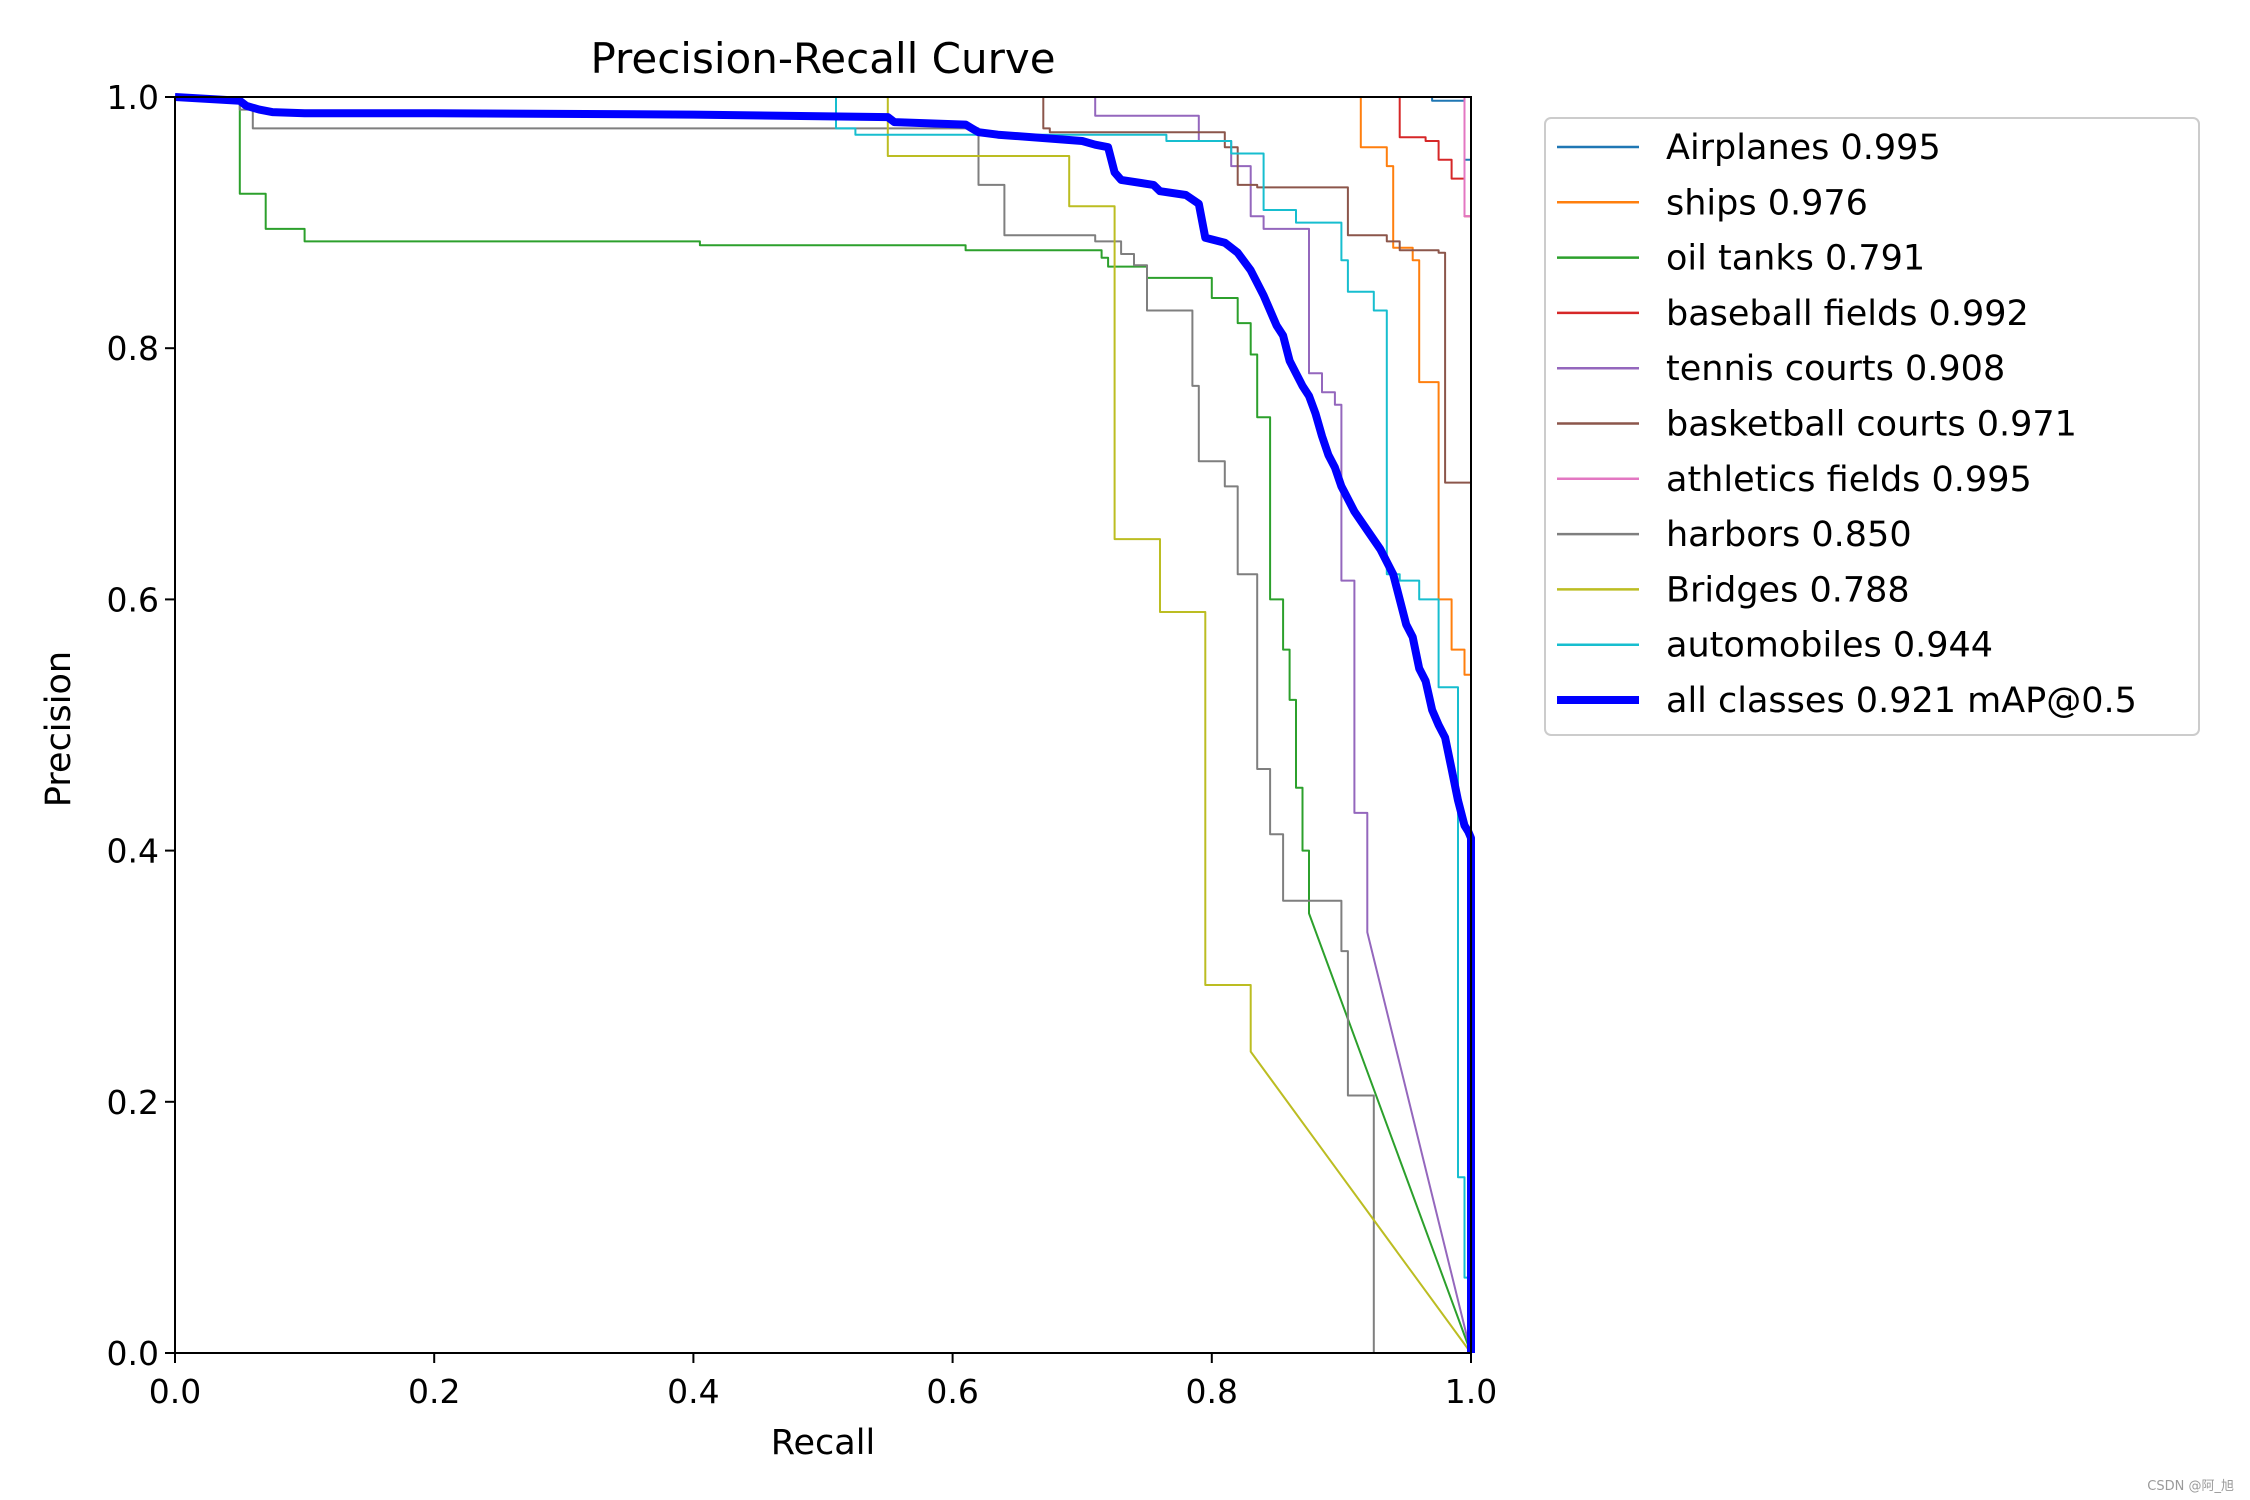  I want to click on legend-frame, so click(1872, 426).